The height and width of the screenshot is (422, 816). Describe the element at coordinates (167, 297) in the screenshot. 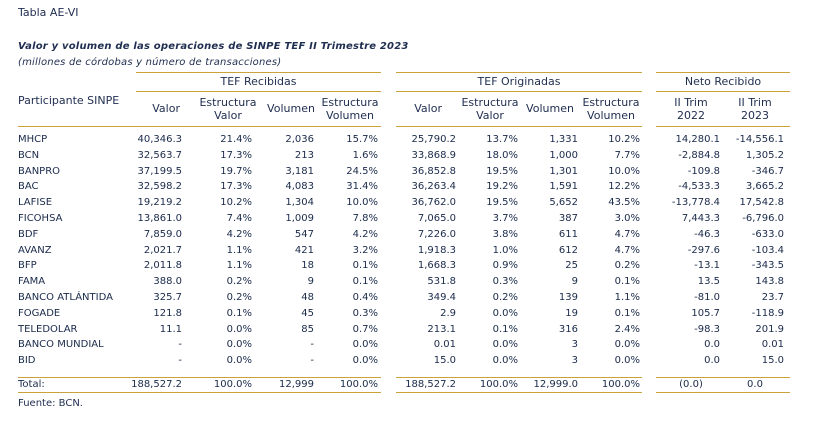

I see `table-cell: 325.7` at that location.